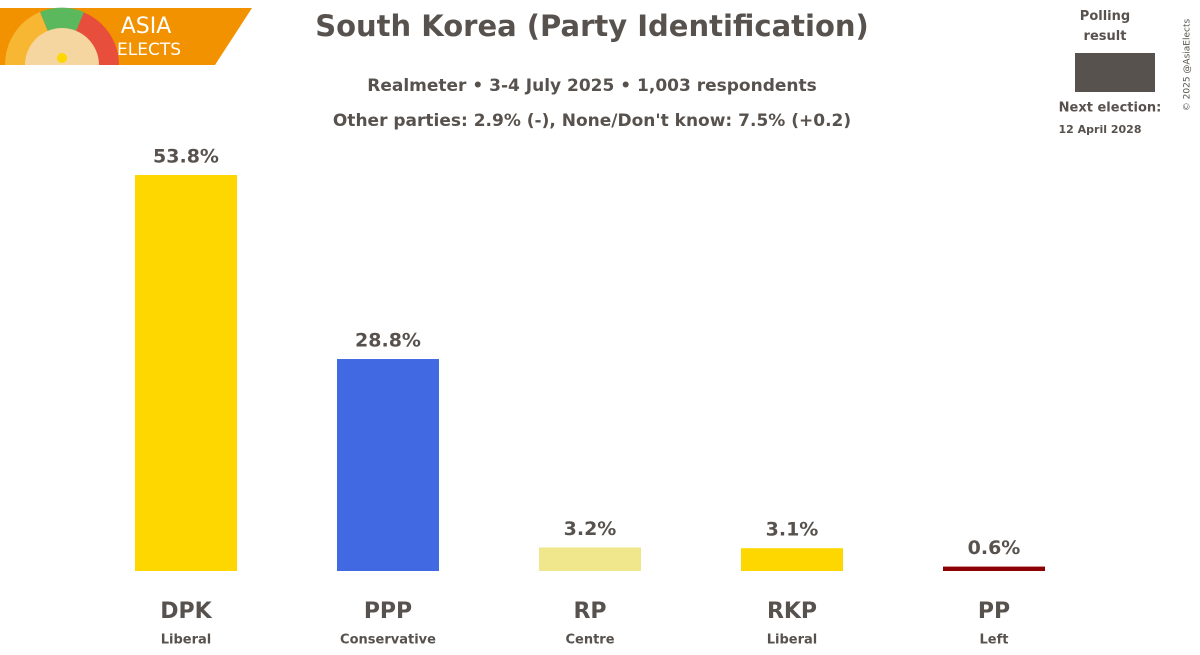 This screenshot has width=1200, height=655. Describe the element at coordinates (1115, 72) in the screenshot. I see `legend-swatch` at that location.